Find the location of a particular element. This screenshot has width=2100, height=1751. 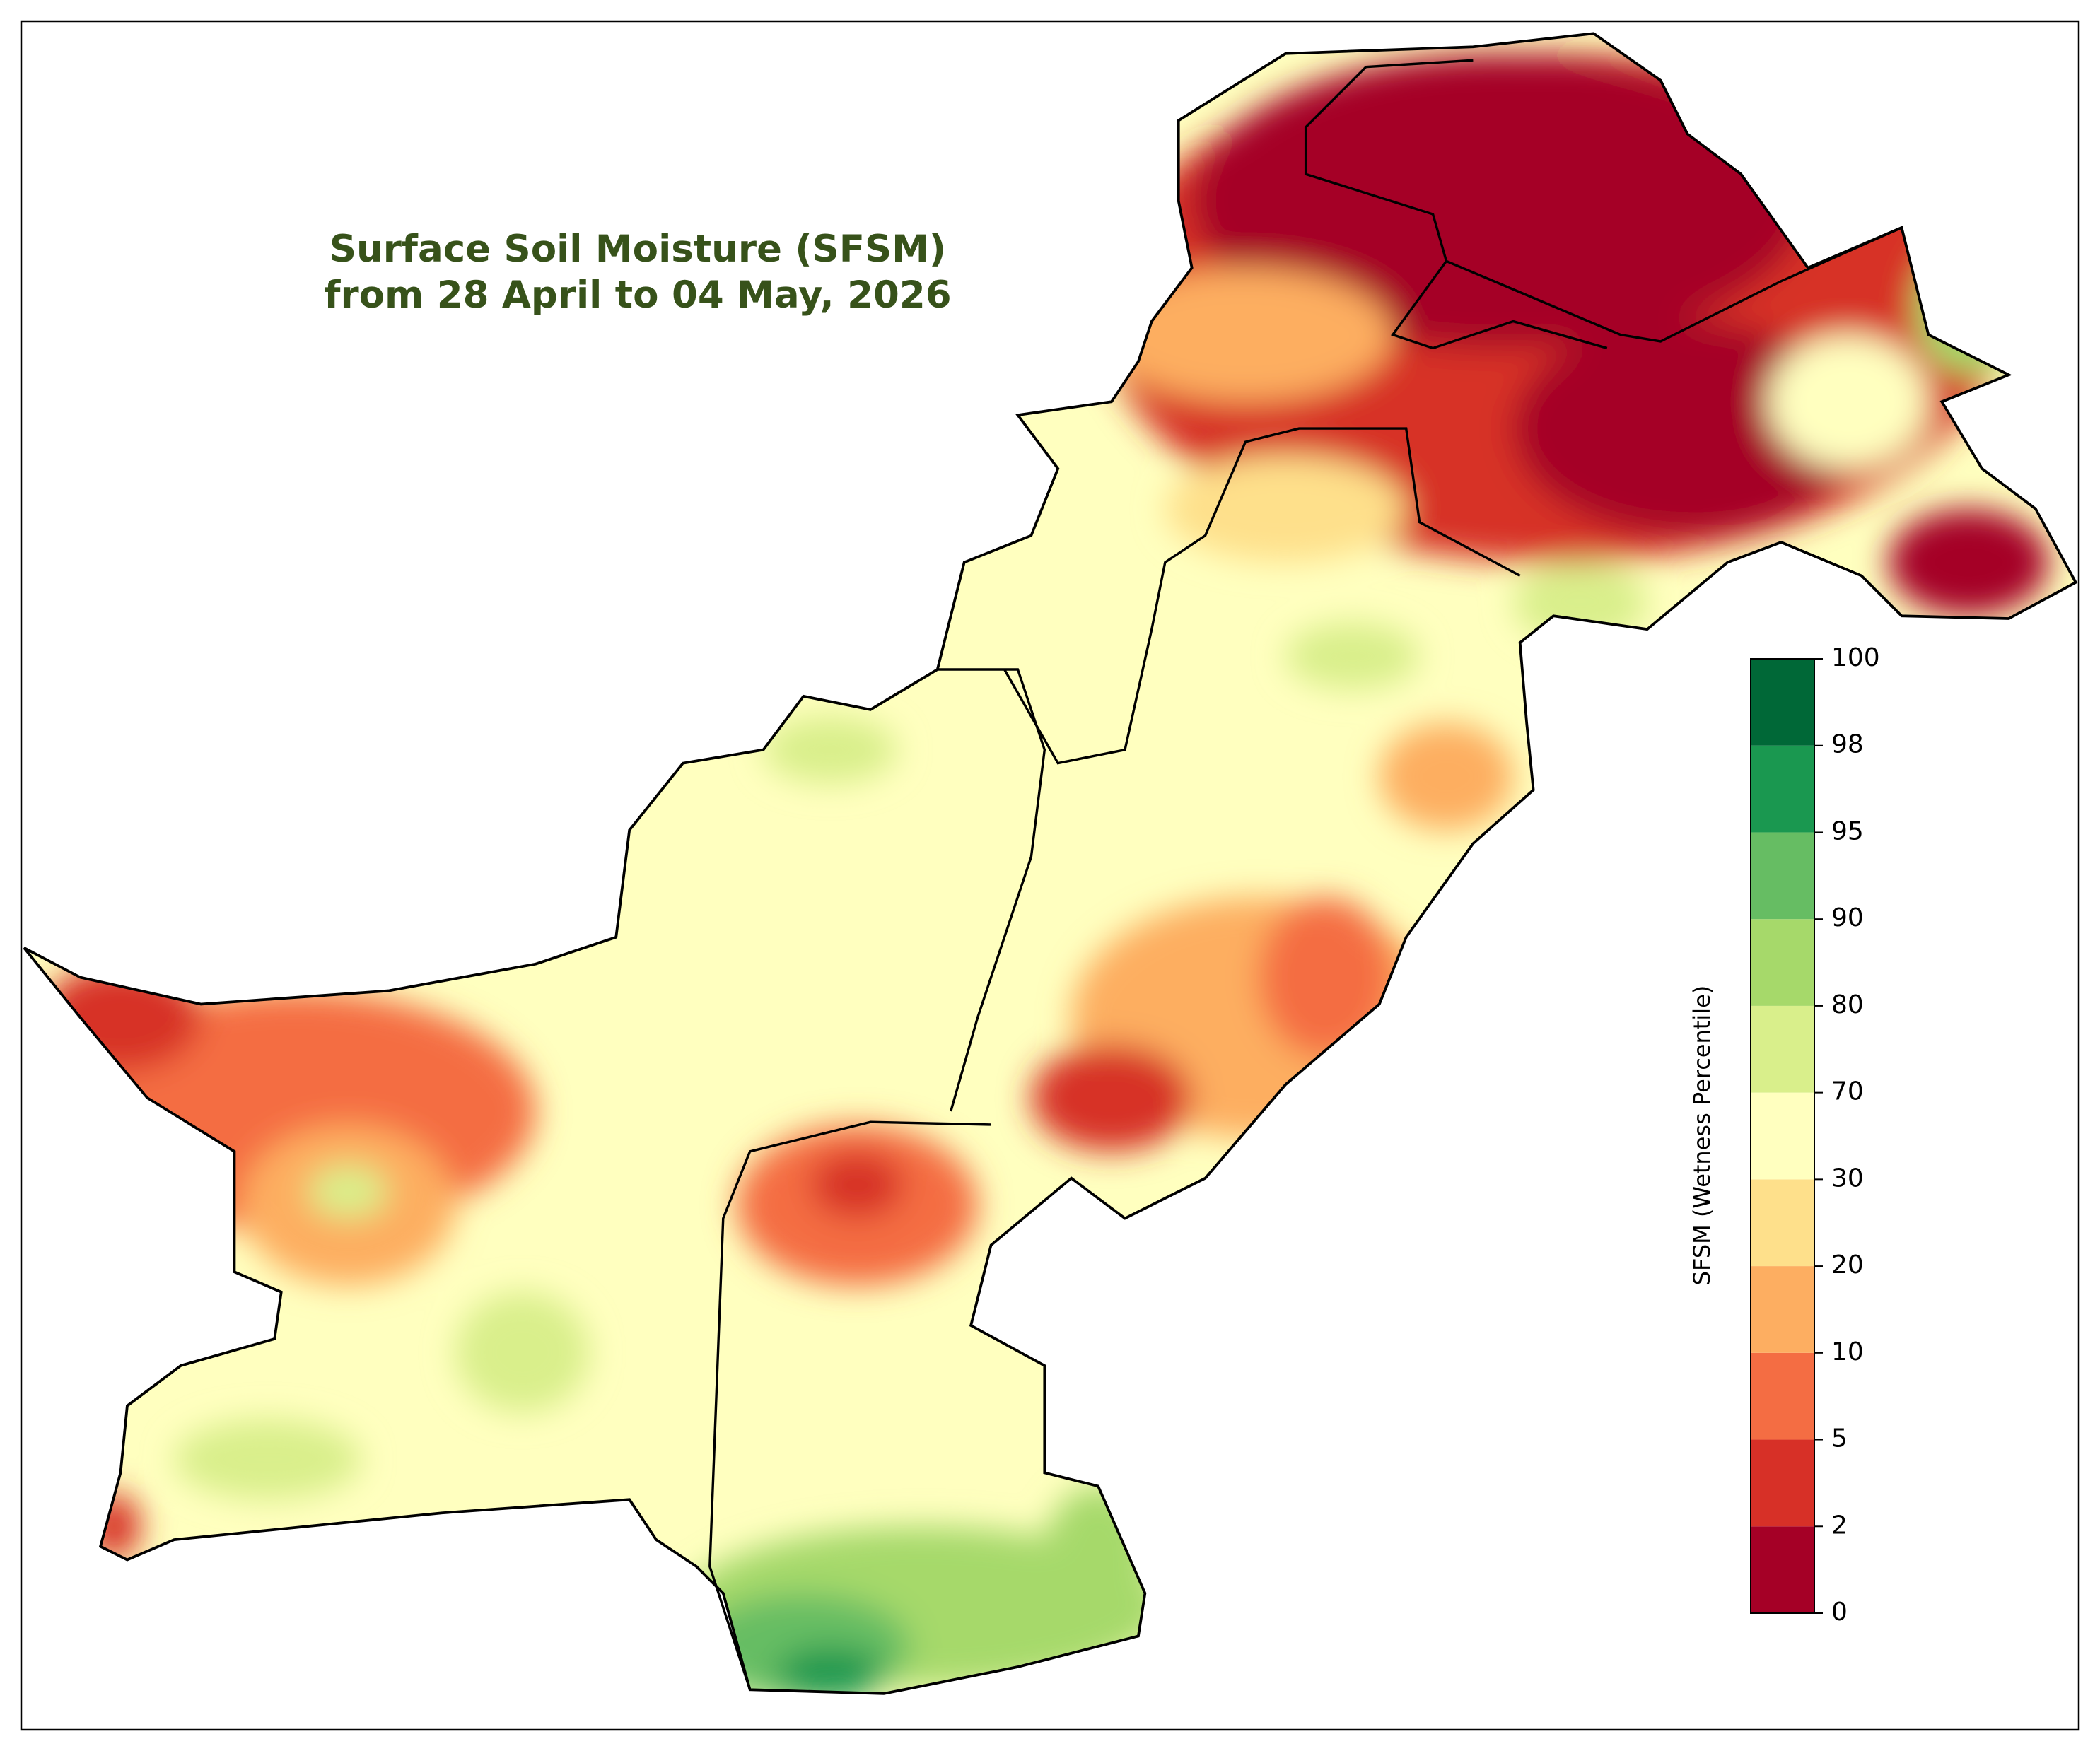

title-line-2: from 28 April to 04 May, 2026 is located at coordinates (637, 296).